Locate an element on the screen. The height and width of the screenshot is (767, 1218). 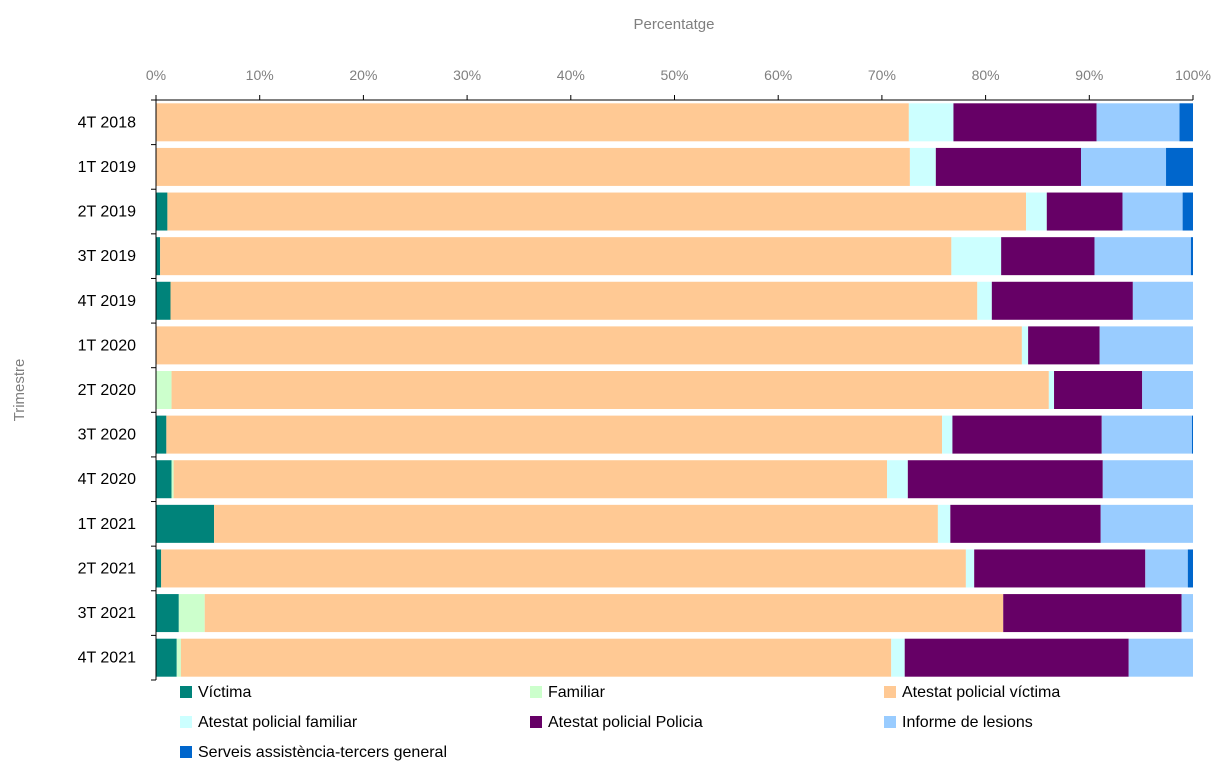
y-tick-label: 4T 2019 is located at coordinates (107, 301).